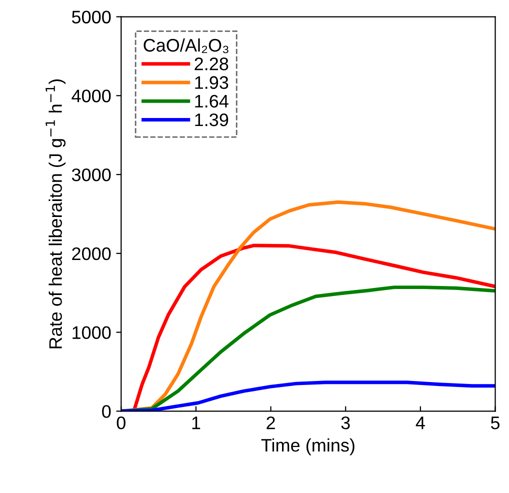 This screenshot has width=509, height=493. Describe the element at coordinates (91, 17) in the screenshot. I see `y-tick-label: 5000` at that location.